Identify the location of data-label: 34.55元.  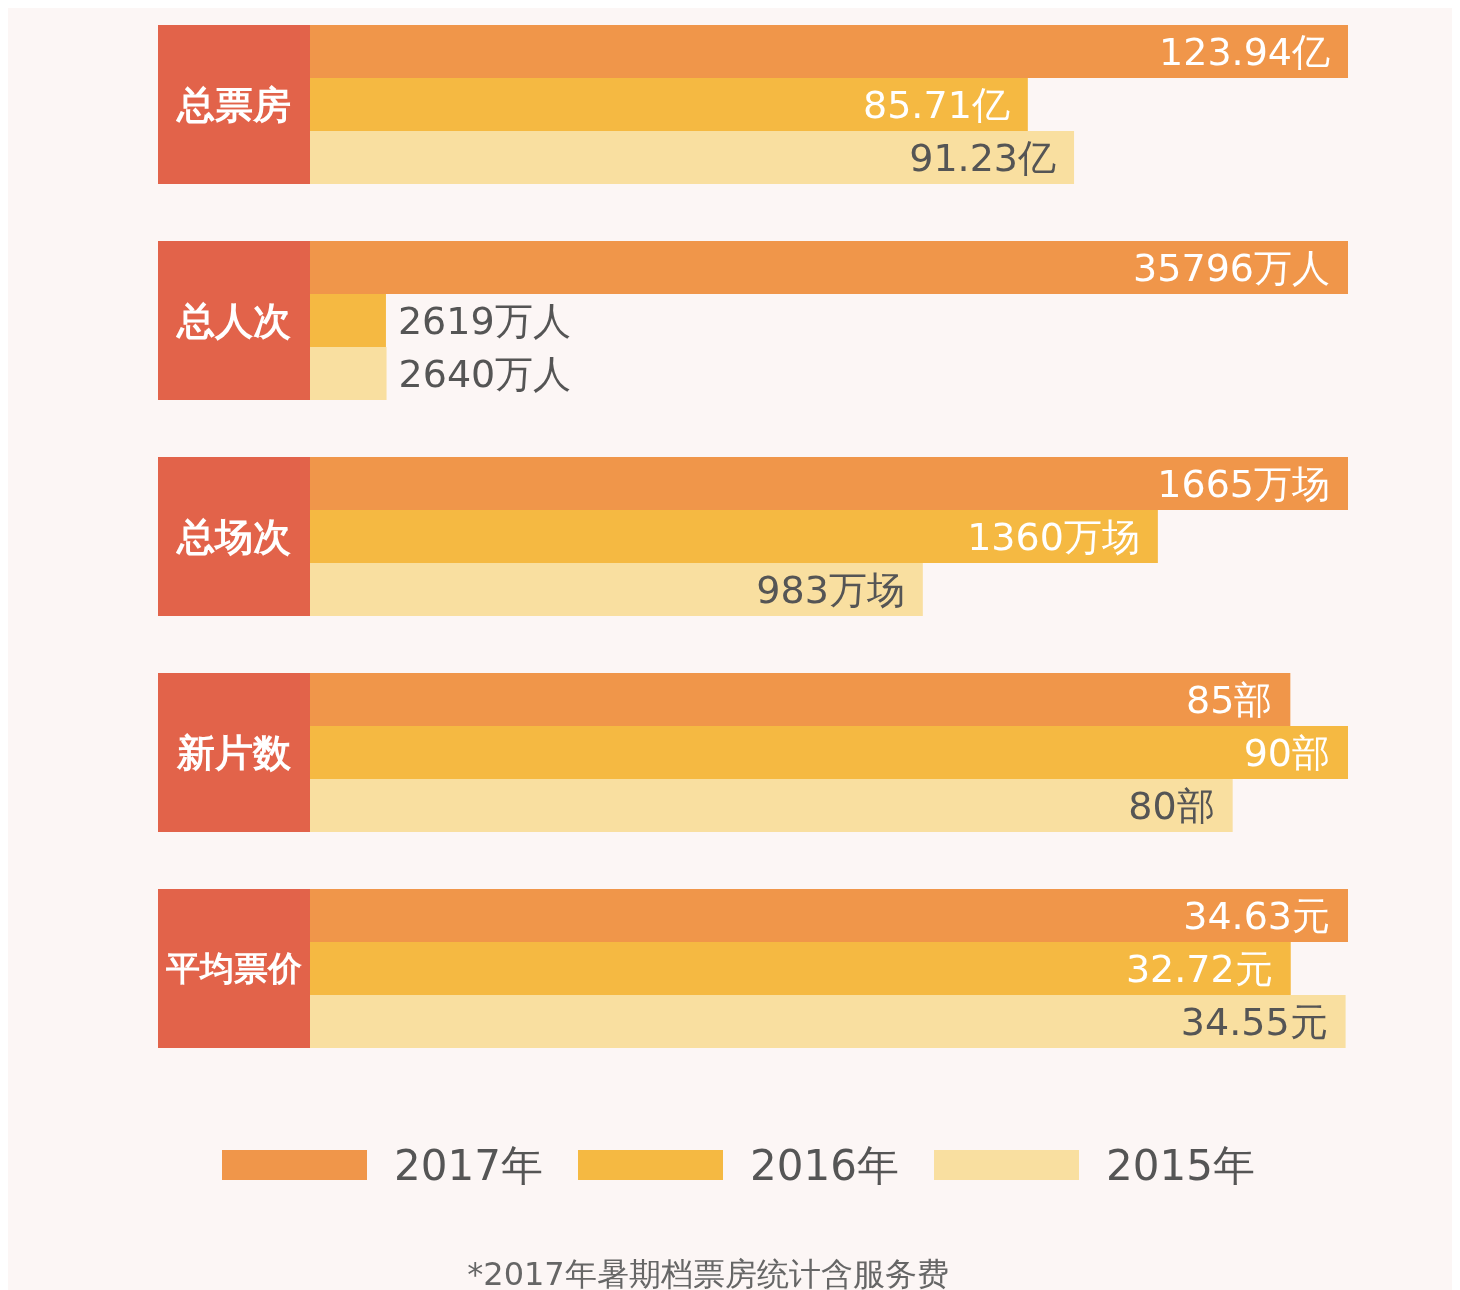
(1254, 1022).